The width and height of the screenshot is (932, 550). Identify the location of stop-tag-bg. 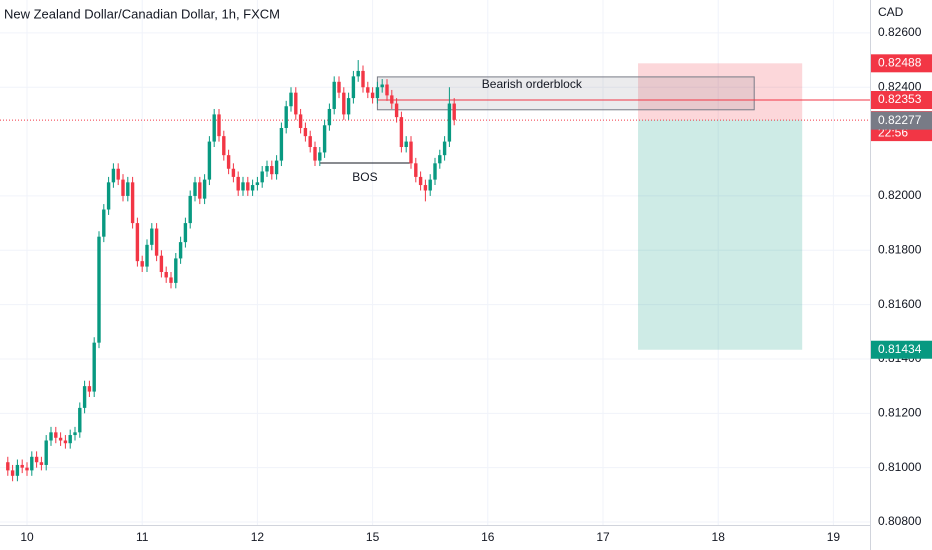
(901, 63).